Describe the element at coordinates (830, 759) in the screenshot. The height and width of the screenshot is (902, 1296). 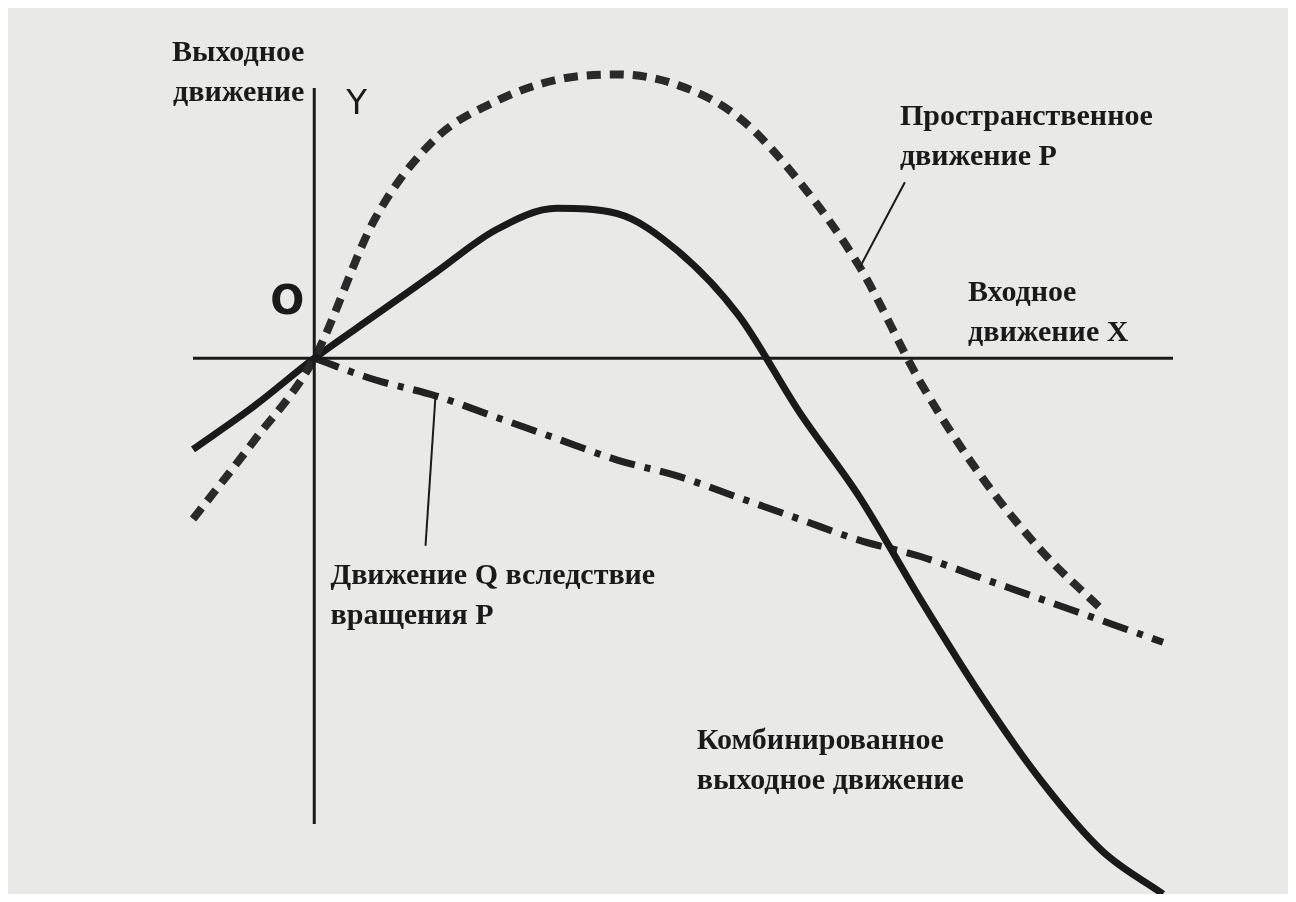
I see `series-label: Комбинированное выходное движение` at that location.